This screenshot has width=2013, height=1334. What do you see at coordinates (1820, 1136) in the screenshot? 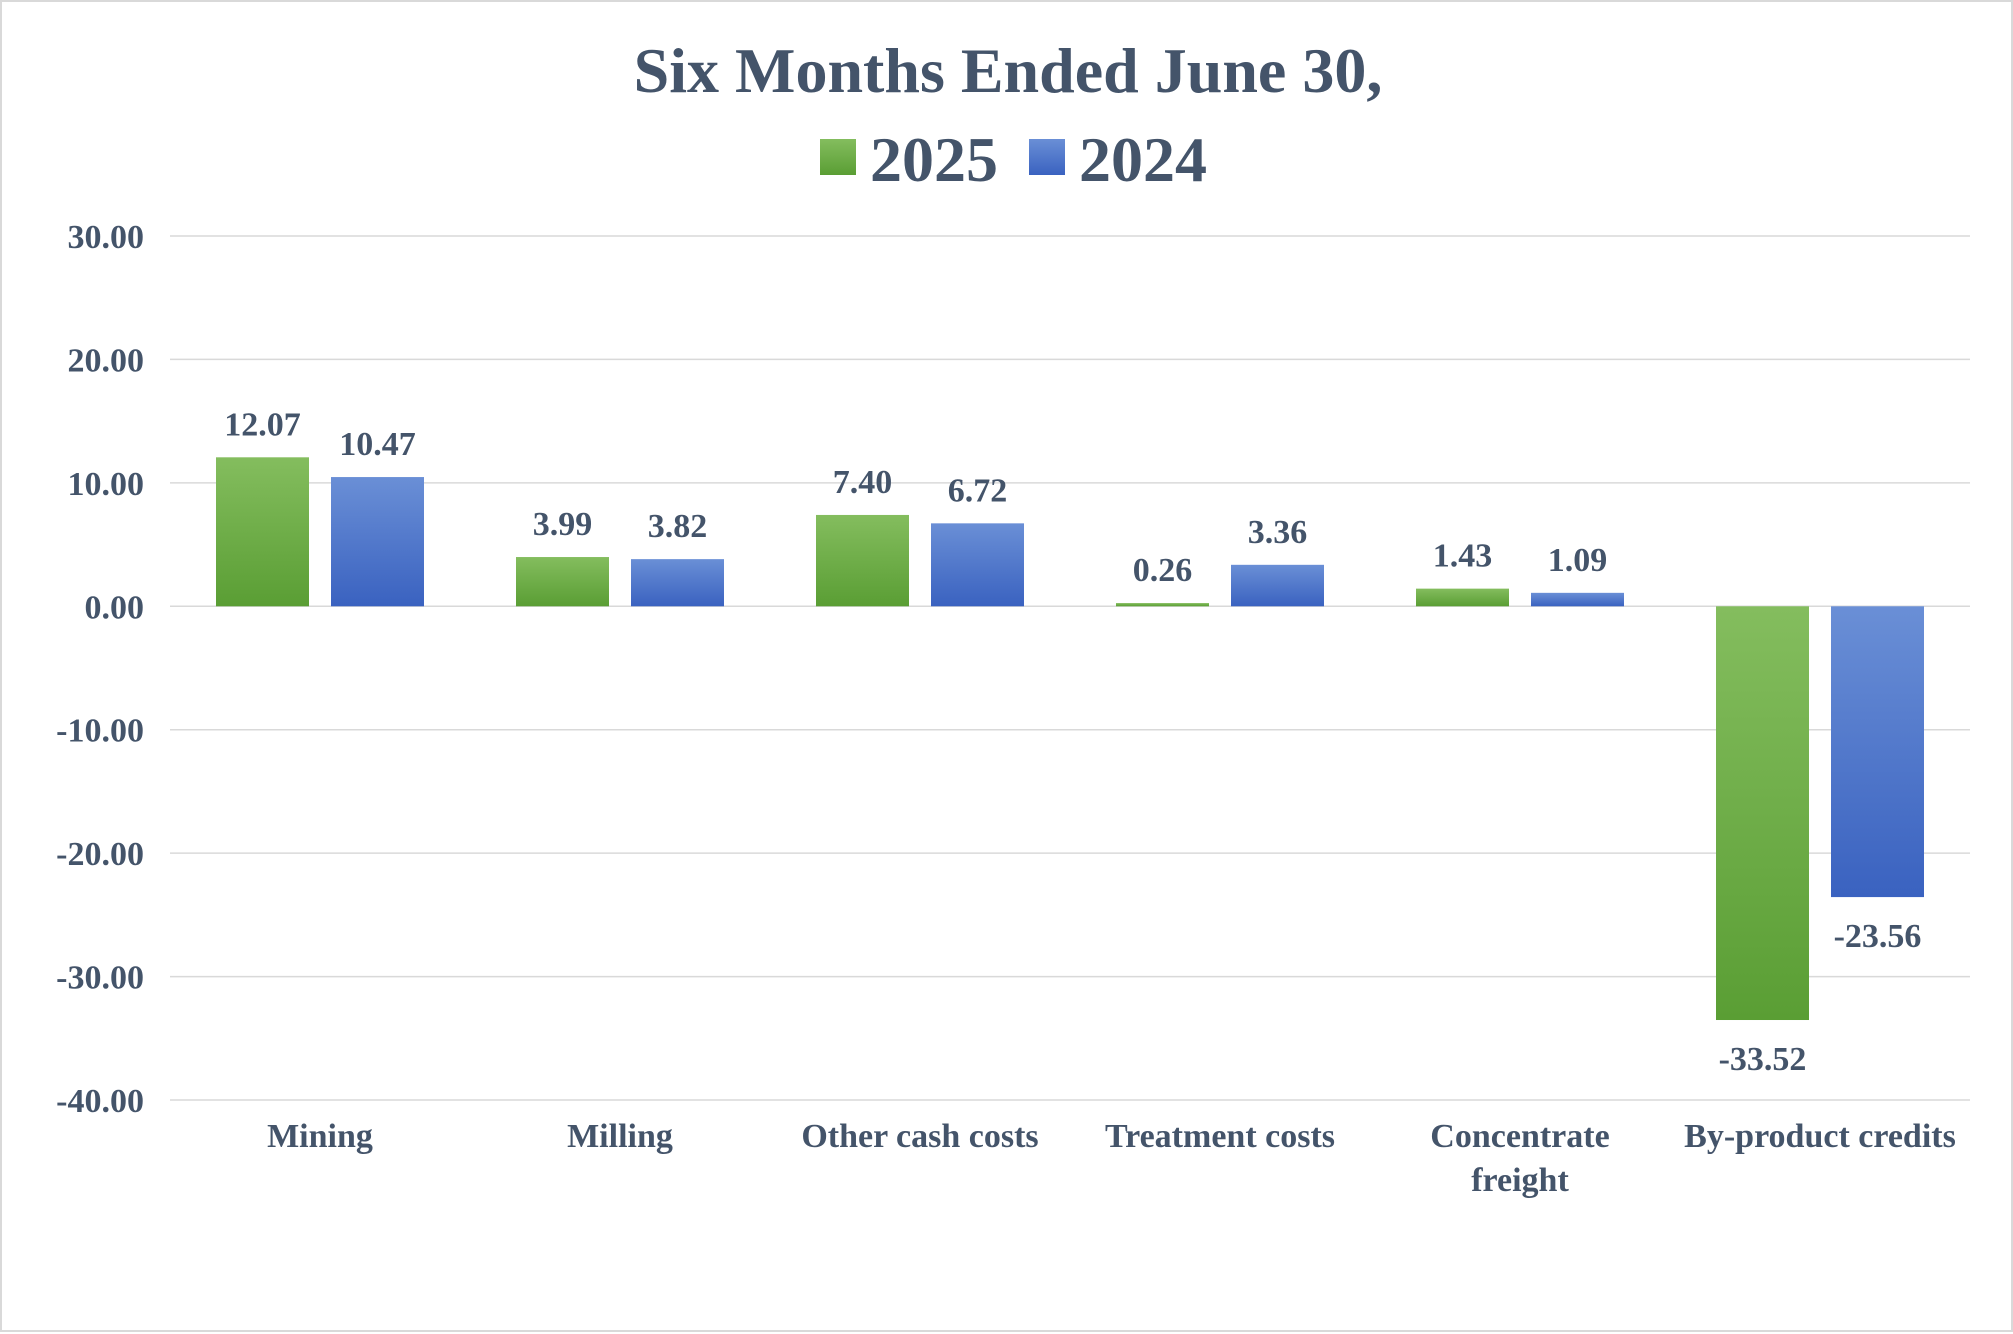
I see `x-tick-label: By-product credits` at bounding box center [1820, 1136].